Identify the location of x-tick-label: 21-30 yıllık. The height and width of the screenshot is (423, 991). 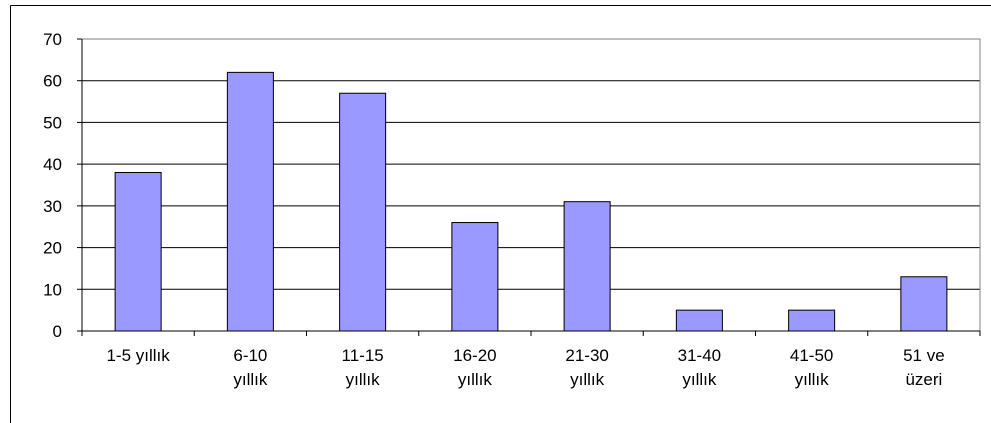
(586, 367).